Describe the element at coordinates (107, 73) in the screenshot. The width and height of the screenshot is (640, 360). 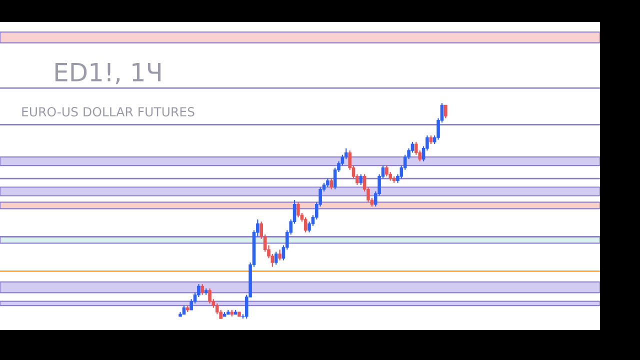
I see `chart-title: ED1!, 1Ч` at that location.